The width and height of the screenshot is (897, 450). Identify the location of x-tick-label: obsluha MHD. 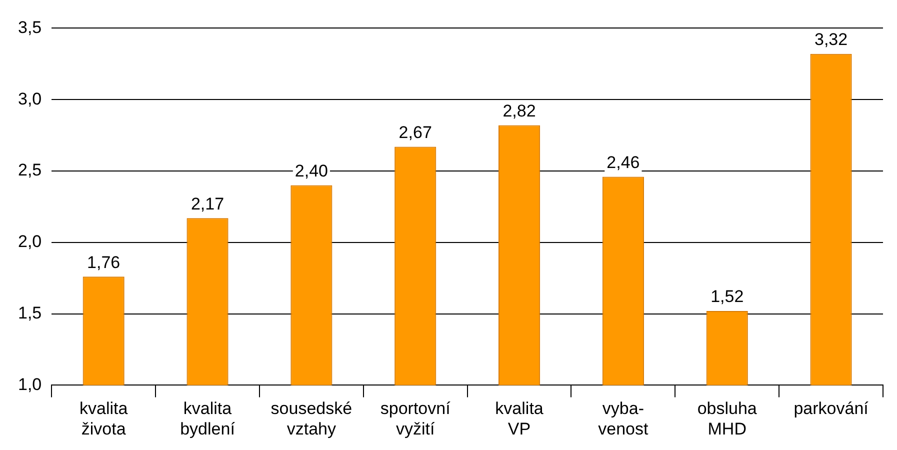
(727, 418).